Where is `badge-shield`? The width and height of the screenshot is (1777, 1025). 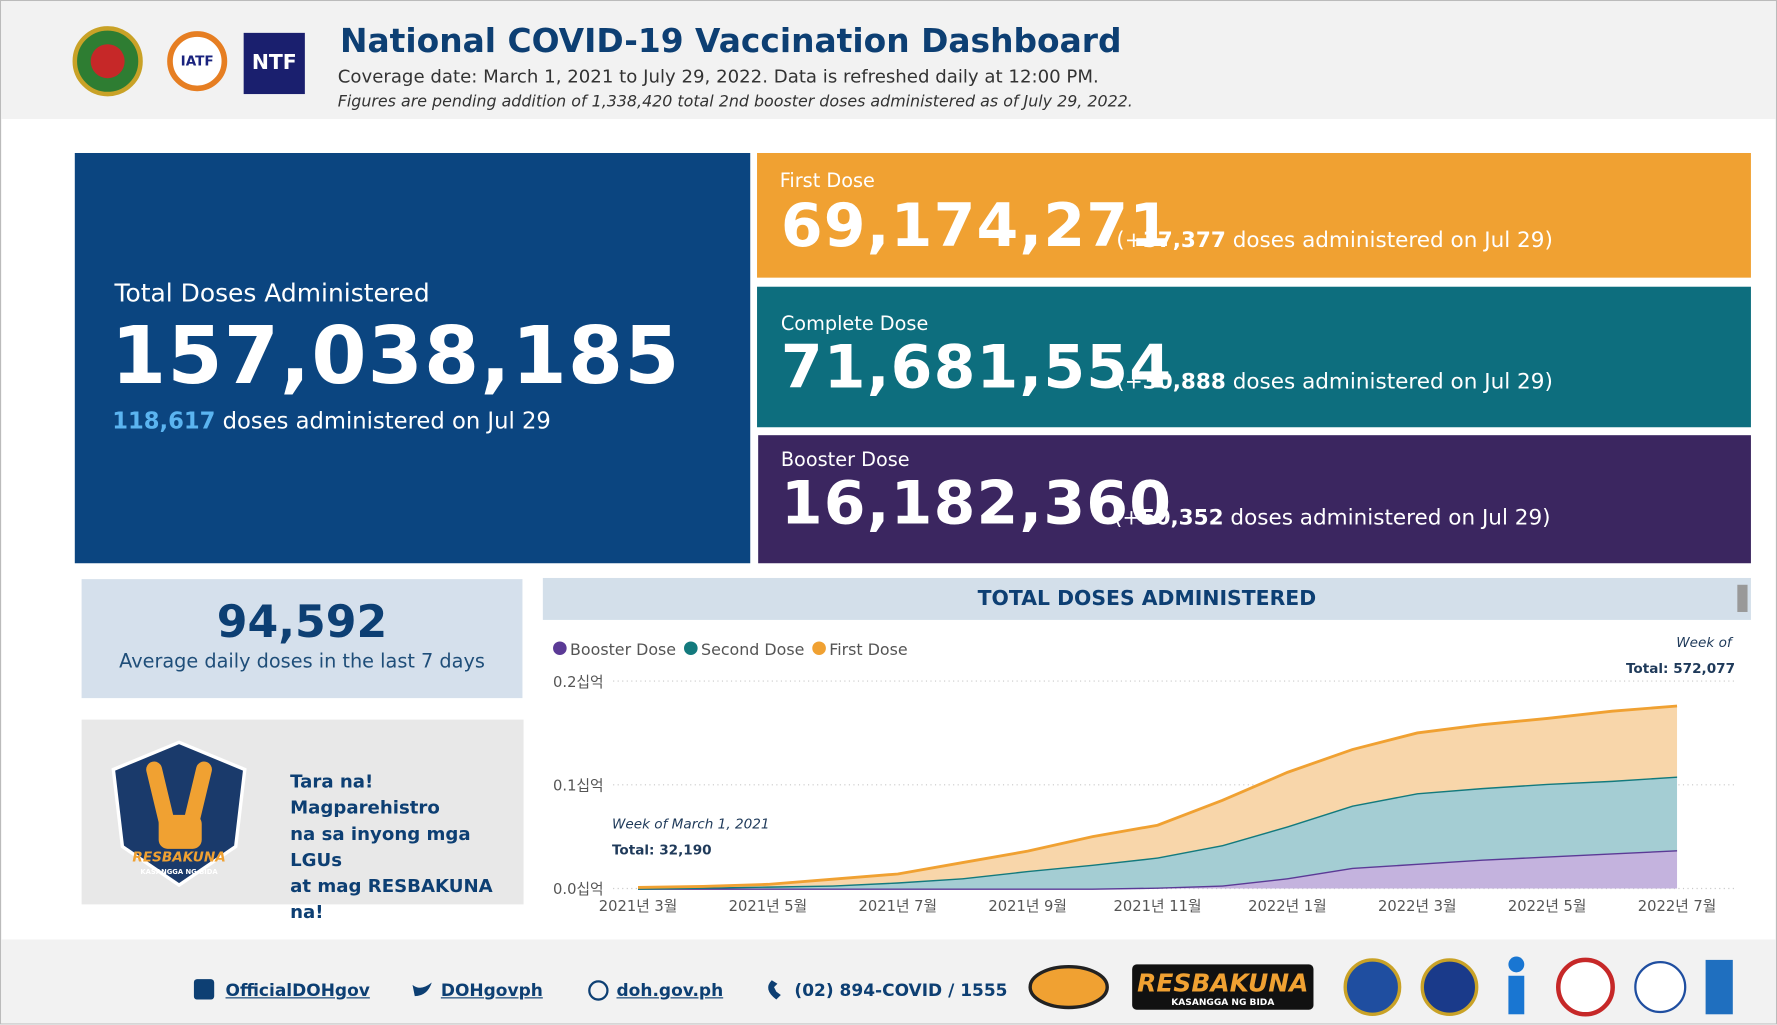 badge-shield is located at coordinates (179, 814).